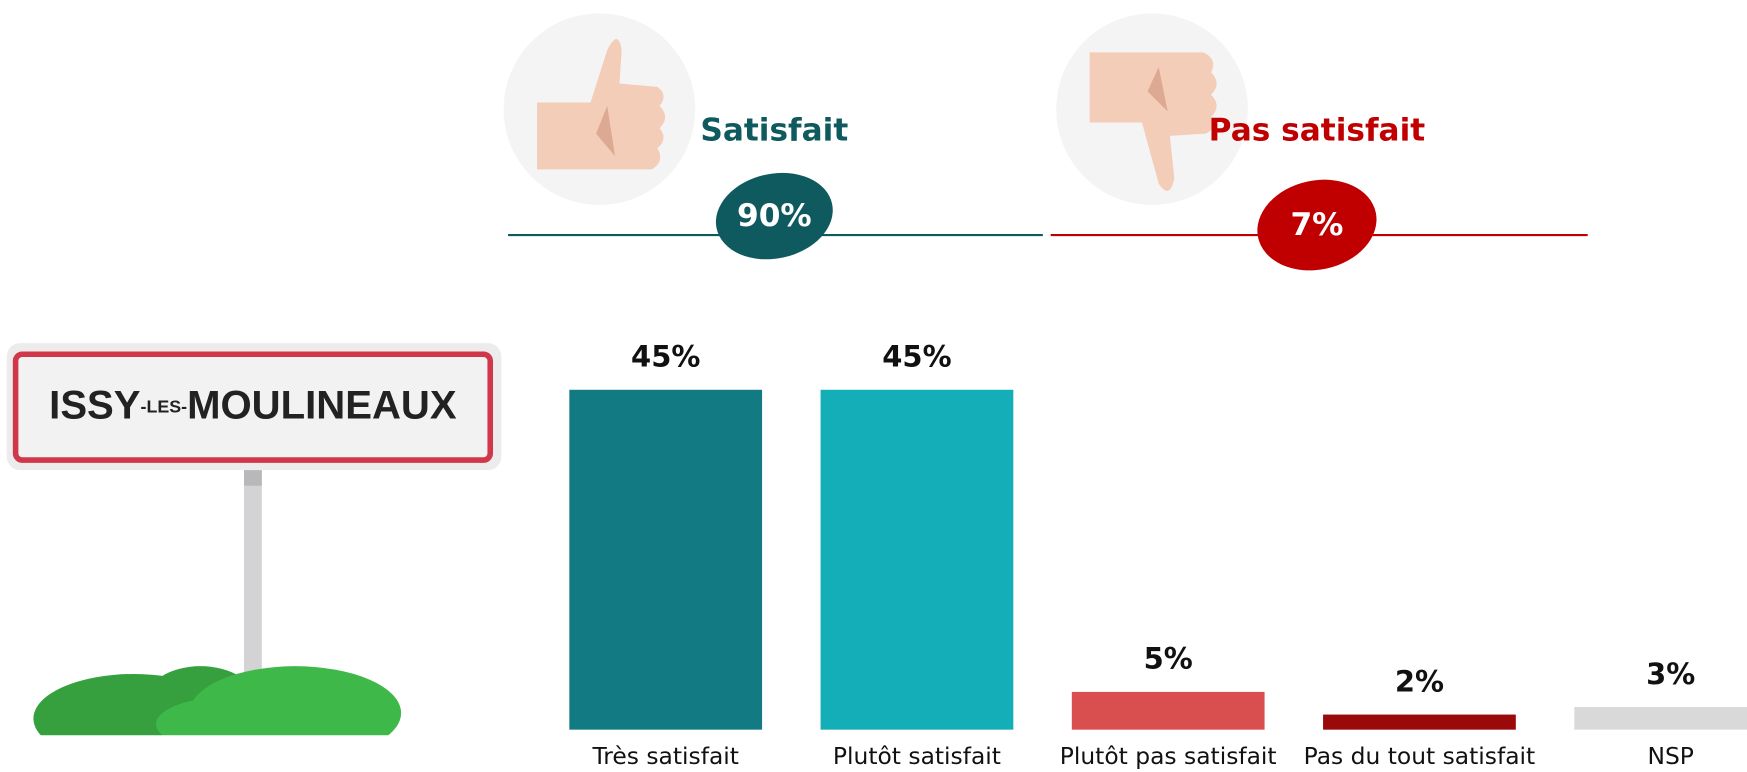  What do you see at coordinates (1317, 130) in the screenshot?
I see `summary-label: Pas satisfait` at bounding box center [1317, 130].